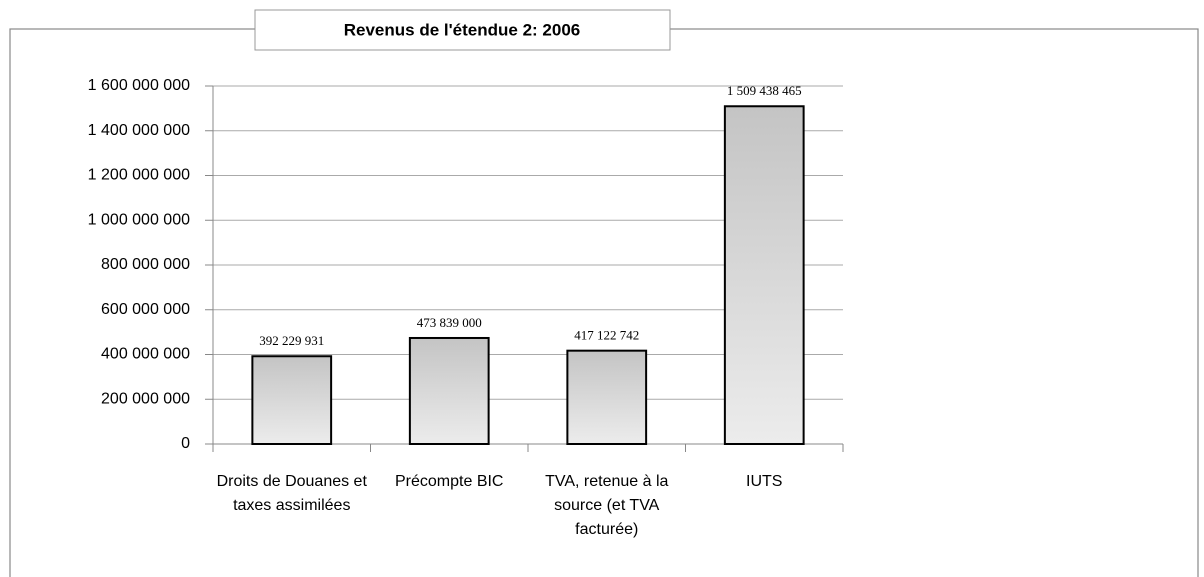  I want to click on y-tick-label: 600 000 000, so click(145, 309).